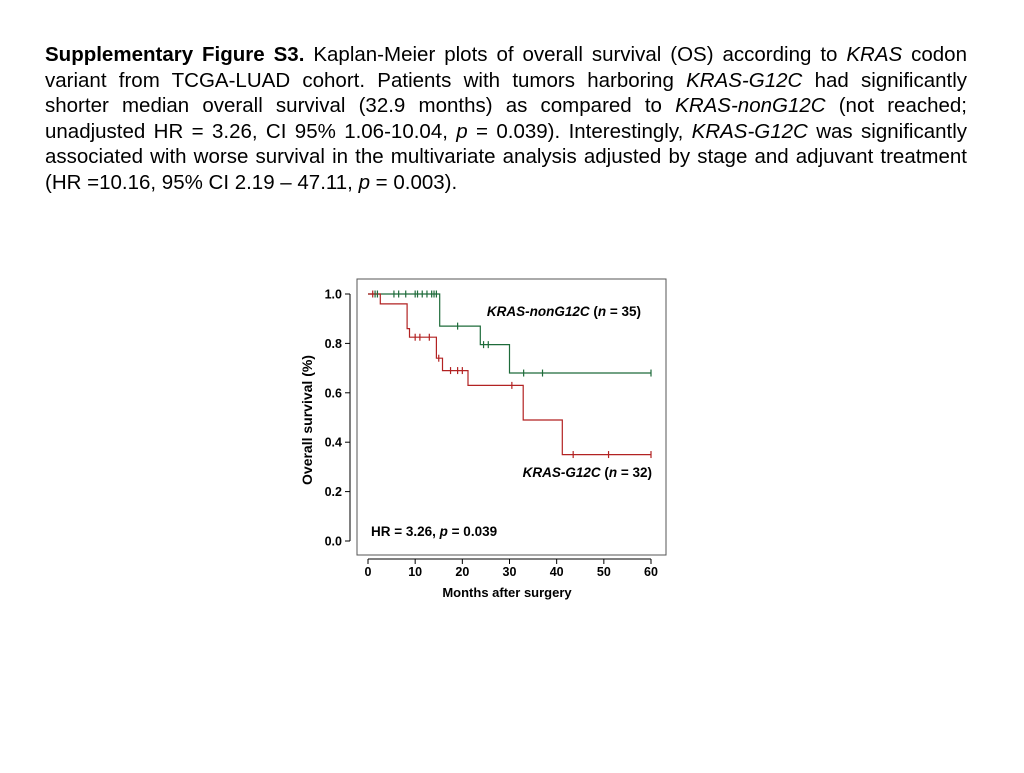 This screenshot has width=1024, height=773. Describe the element at coordinates (557, 572) in the screenshot. I see `x-tick-label: 40` at that location.